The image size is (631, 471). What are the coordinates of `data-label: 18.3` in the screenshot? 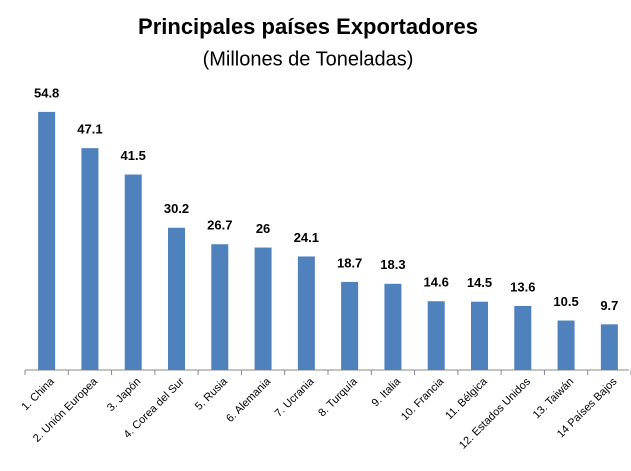 It's located at (392, 264).